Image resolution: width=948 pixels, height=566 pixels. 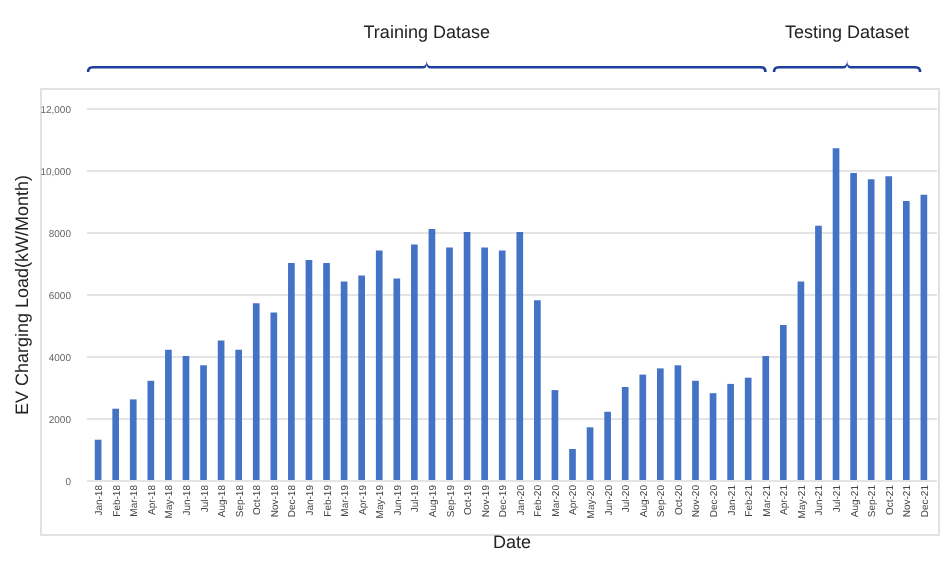 What do you see at coordinates (22, 295) in the screenshot?
I see `y-axis-title: EV Charging Load(kW/Month)` at bounding box center [22, 295].